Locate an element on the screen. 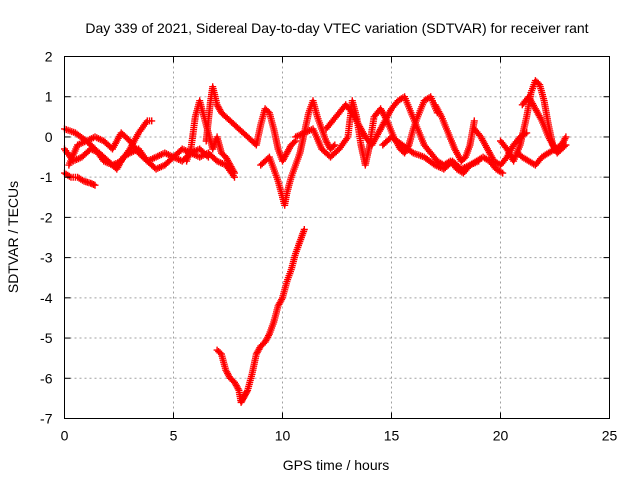  series-track-e is located at coordinates (210, 137).